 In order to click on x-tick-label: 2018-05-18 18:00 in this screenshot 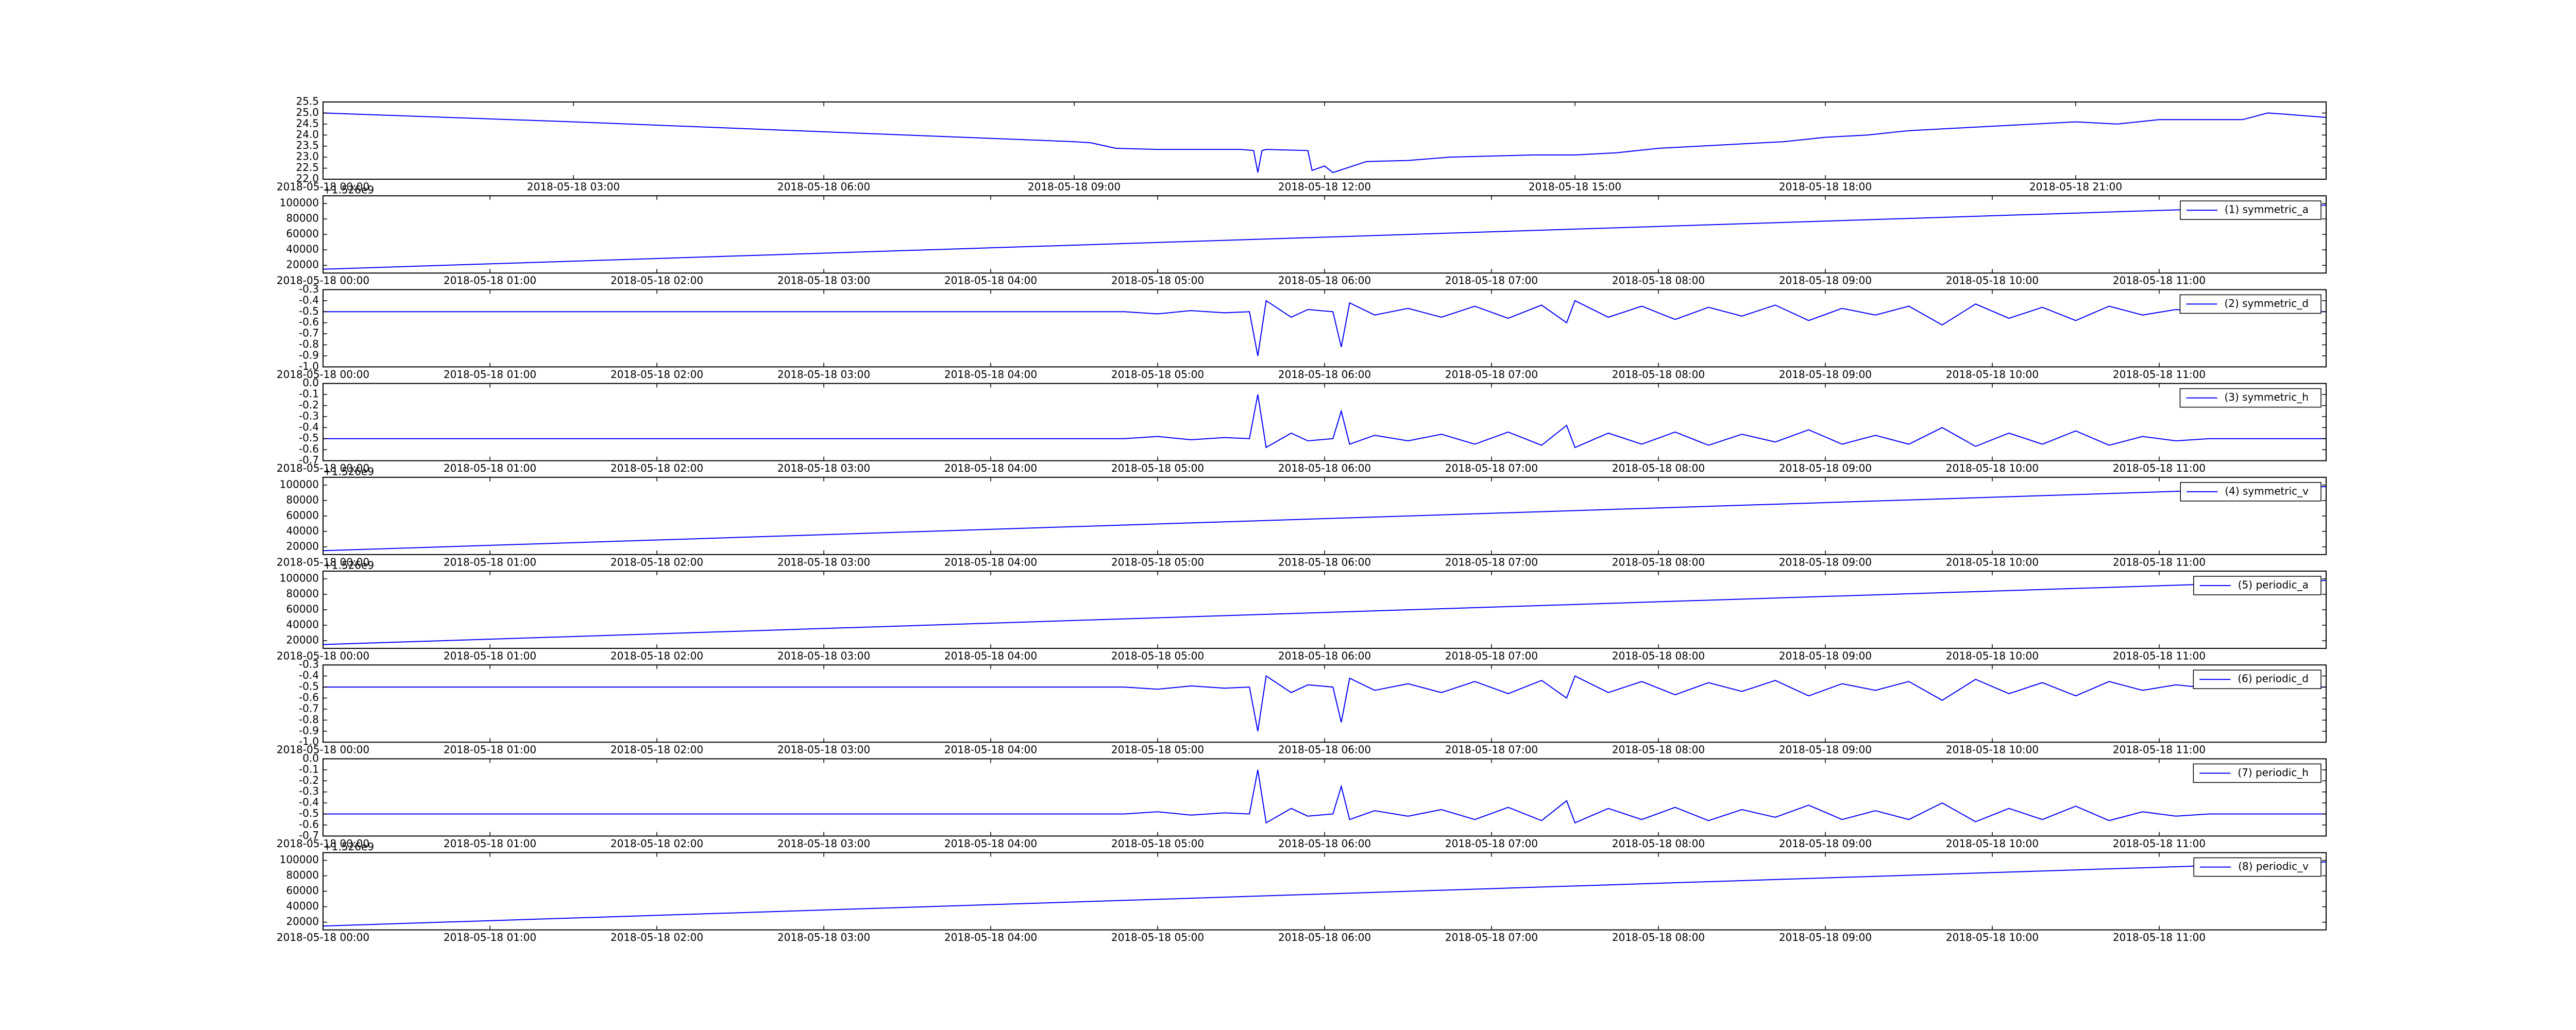, I will do `click(1825, 187)`.